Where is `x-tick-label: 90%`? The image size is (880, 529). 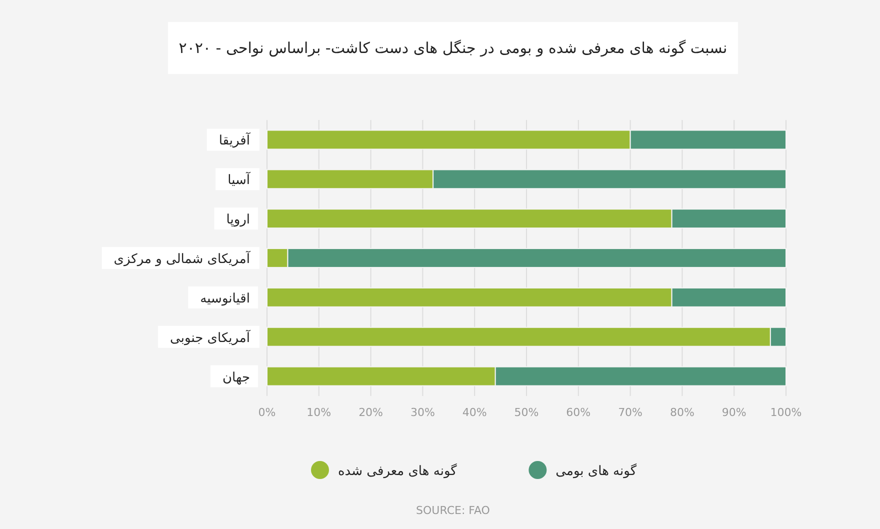 x-tick-label: 90% is located at coordinates (734, 412).